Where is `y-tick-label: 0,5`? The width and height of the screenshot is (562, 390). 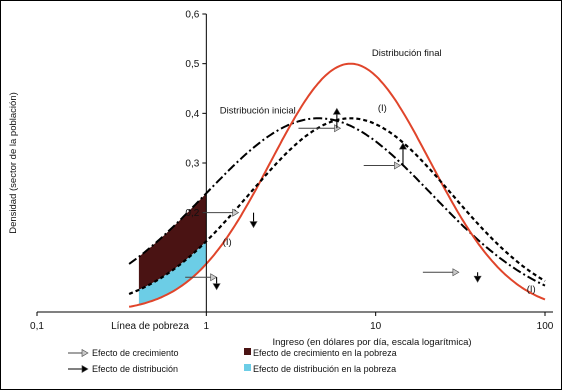 y-tick-label: 0,5 is located at coordinates (192, 64).